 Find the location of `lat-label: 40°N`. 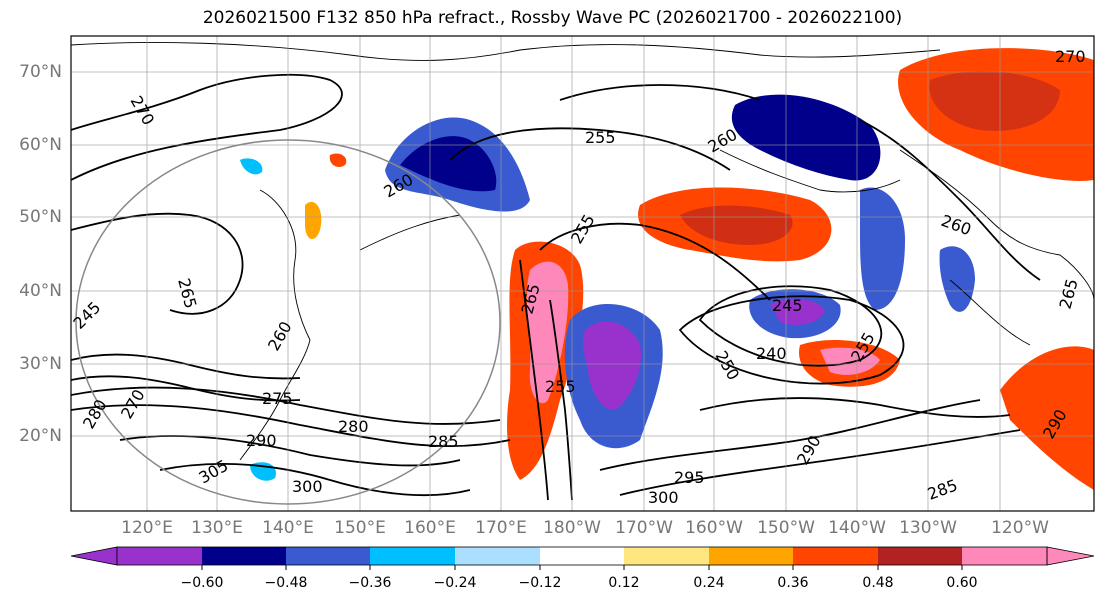

lat-label: 40°N is located at coordinates (40, 291).